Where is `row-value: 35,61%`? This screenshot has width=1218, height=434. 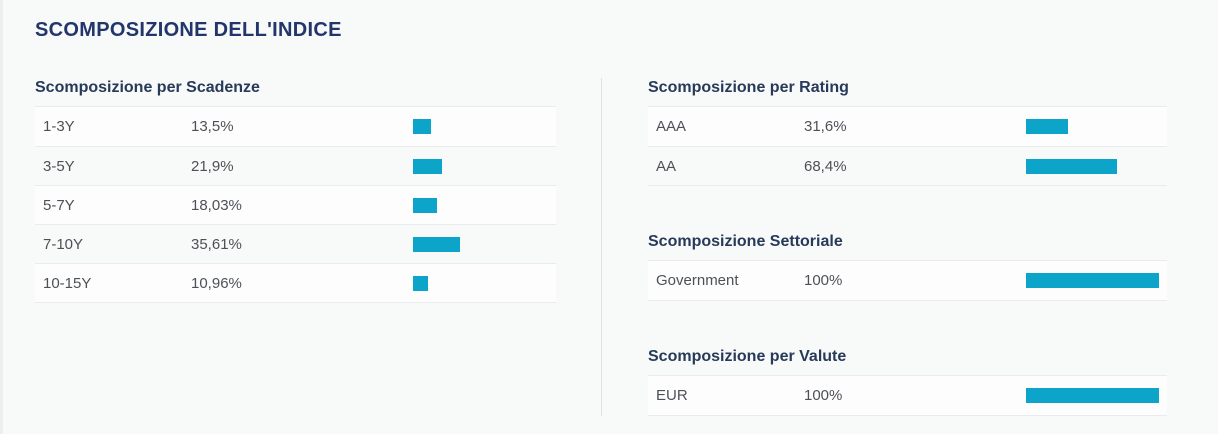 row-value: 35,61% is located at coordinates (216, 244).